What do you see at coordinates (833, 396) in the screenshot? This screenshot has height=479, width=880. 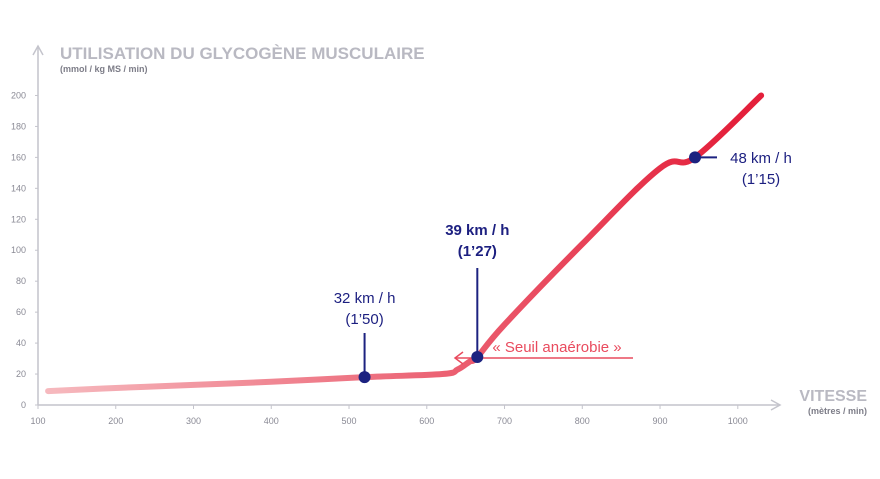 I see `x-axis-title: VITESSE` at bounding box center [833, 396].